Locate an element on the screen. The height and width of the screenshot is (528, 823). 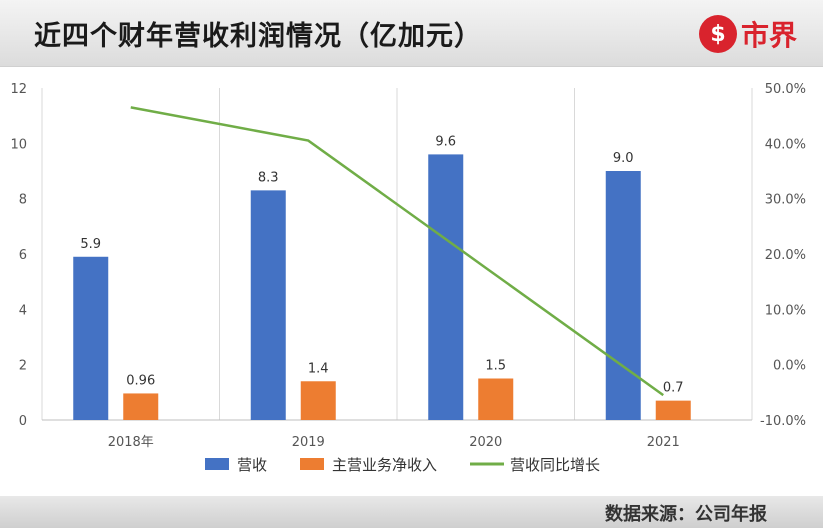
data-label: 0.96 is located at coordinates (140, 380).